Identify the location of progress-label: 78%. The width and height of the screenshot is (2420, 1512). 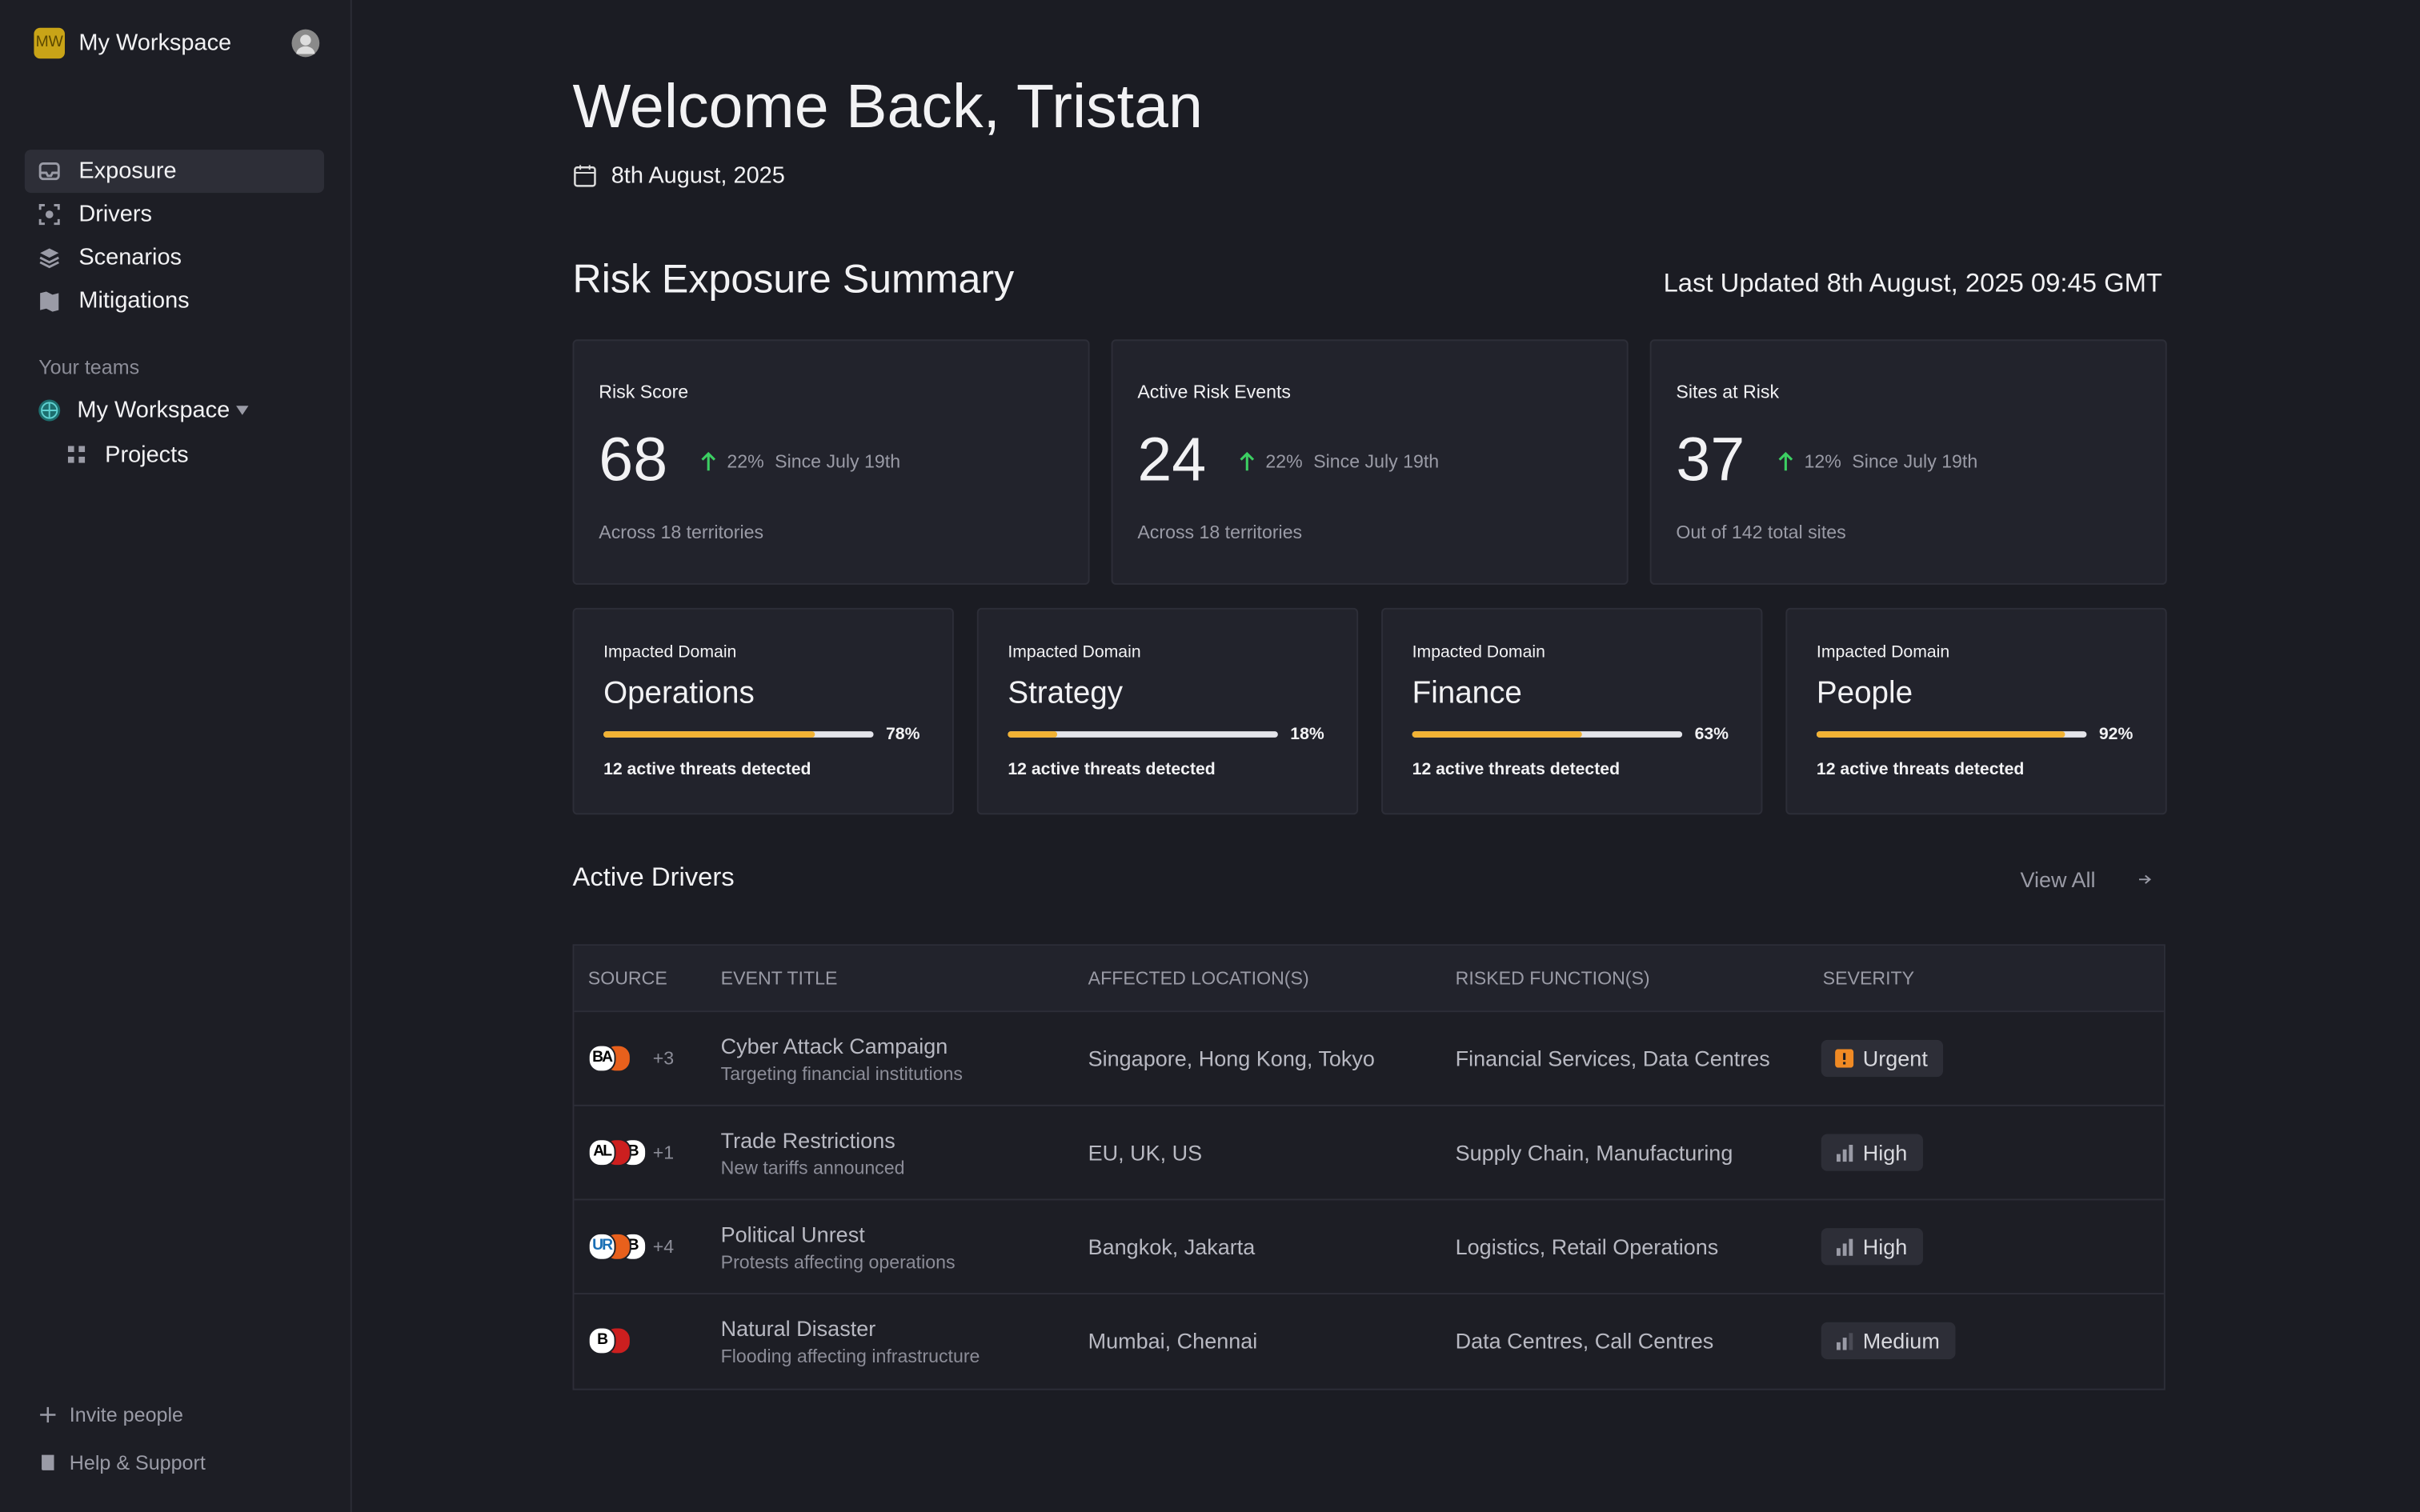
(902, 734).